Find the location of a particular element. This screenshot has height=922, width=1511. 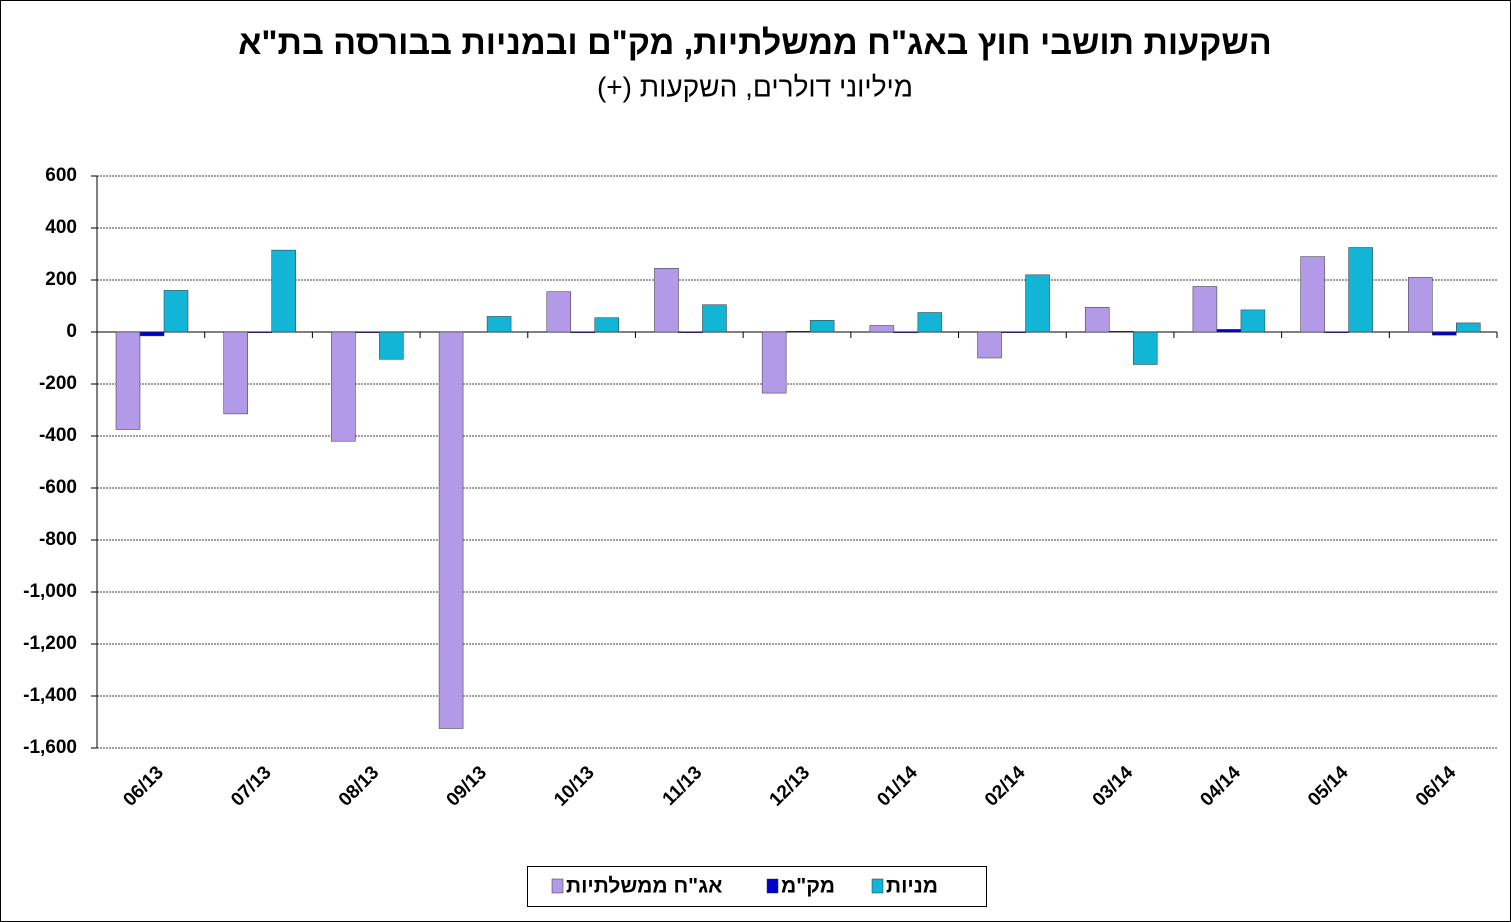

legend-label: אג"ח ממשלתיות is located at coordinates (644, 886).